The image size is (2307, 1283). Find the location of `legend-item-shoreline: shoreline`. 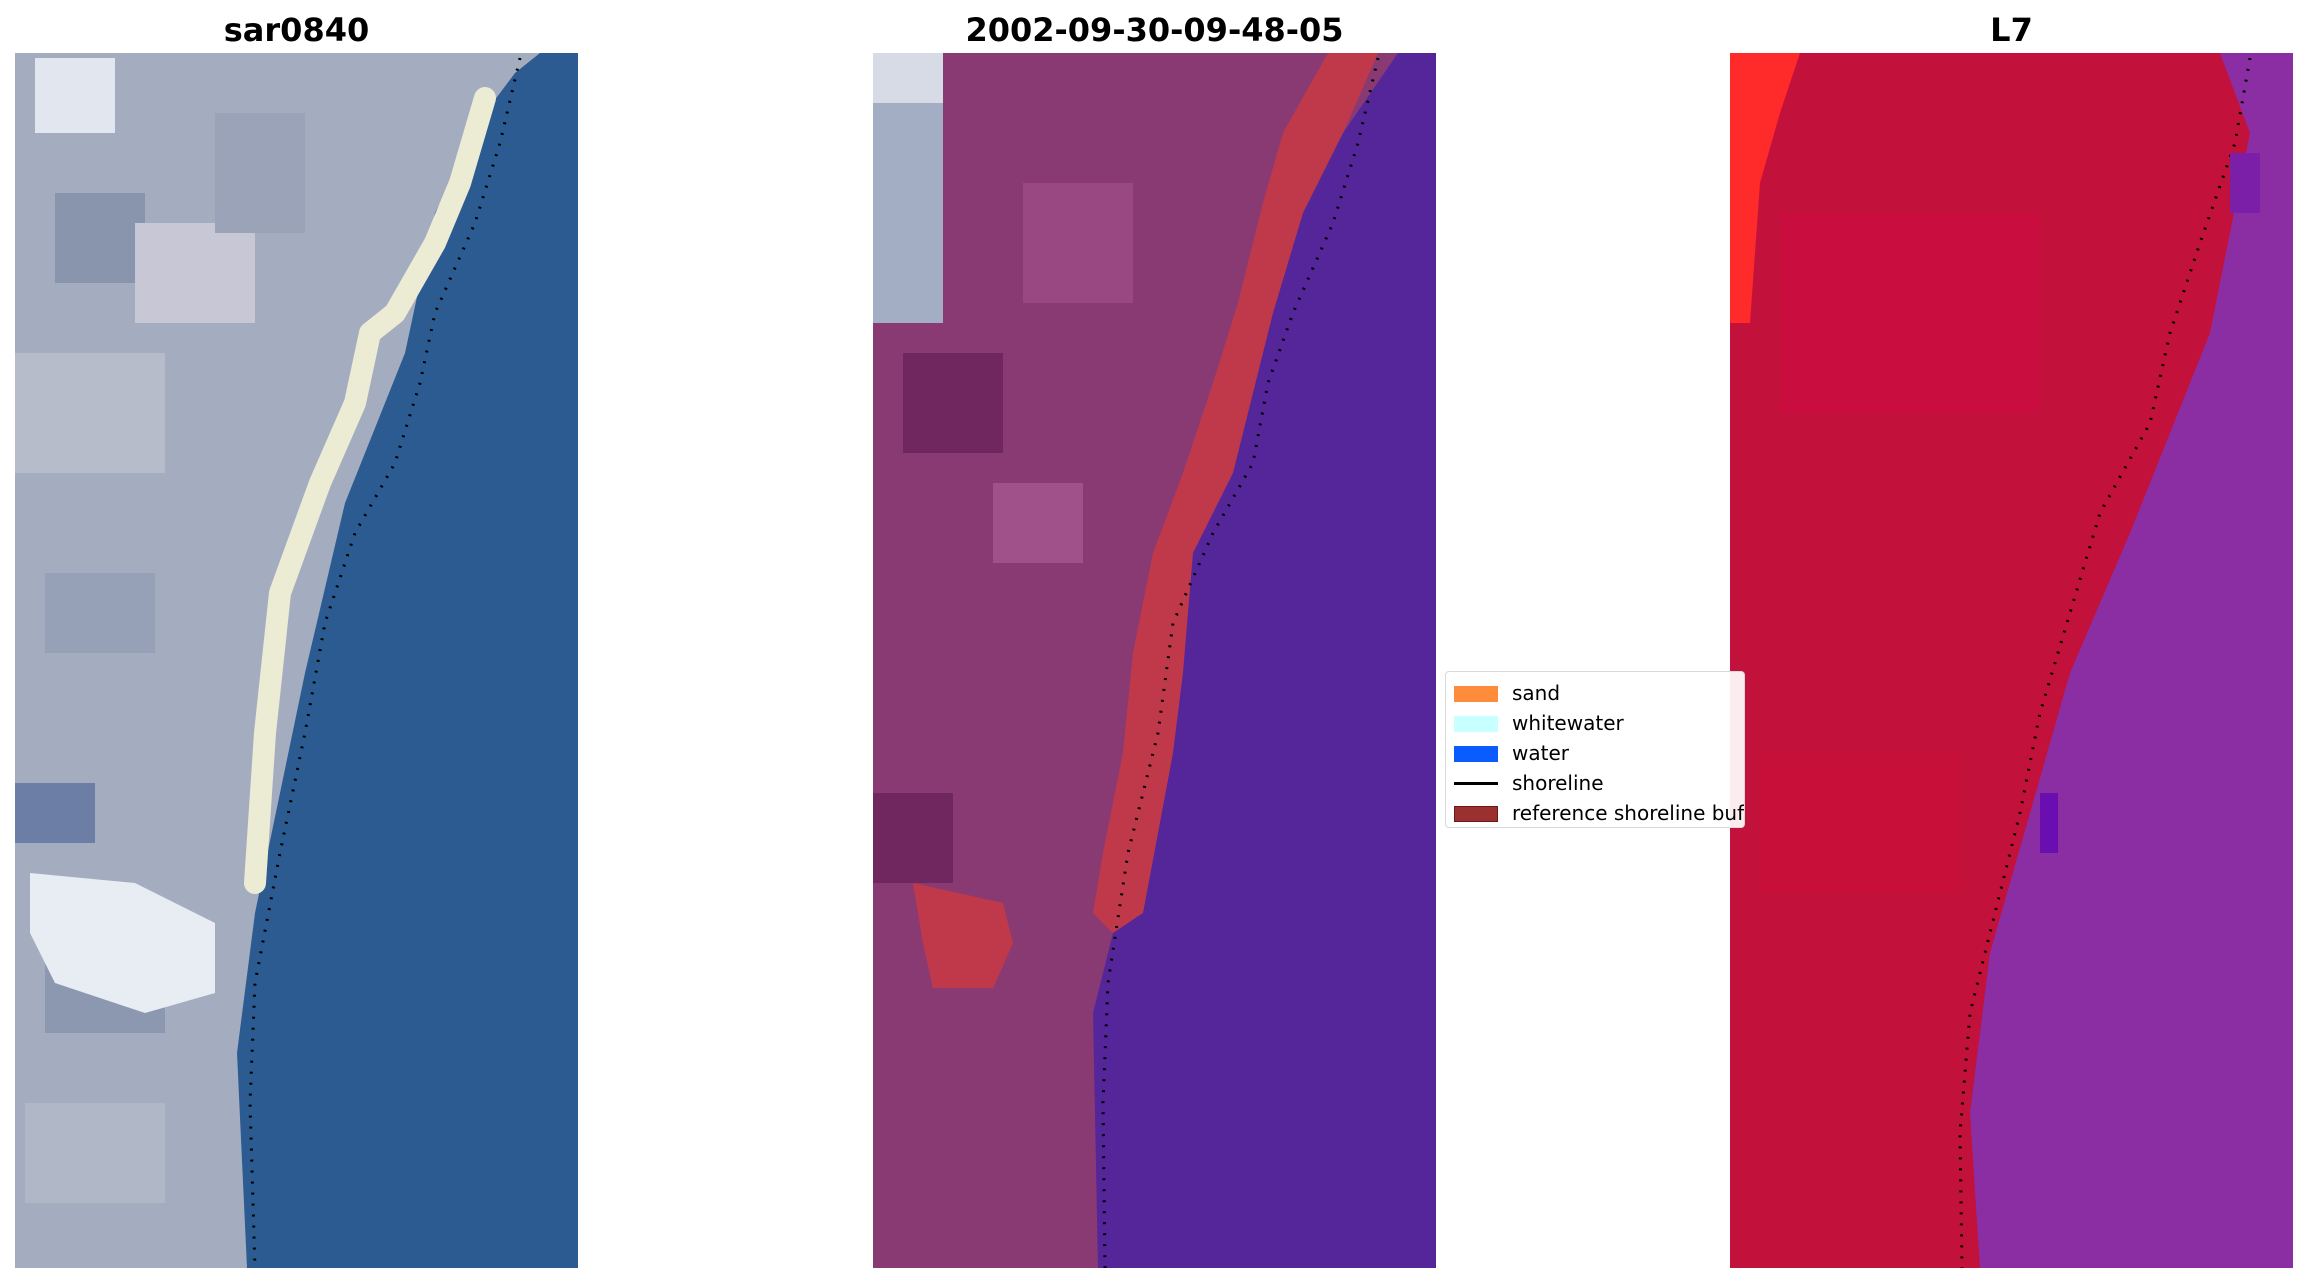

legend-item-shoreline: shoreline is located at coordinates (1595, 783).